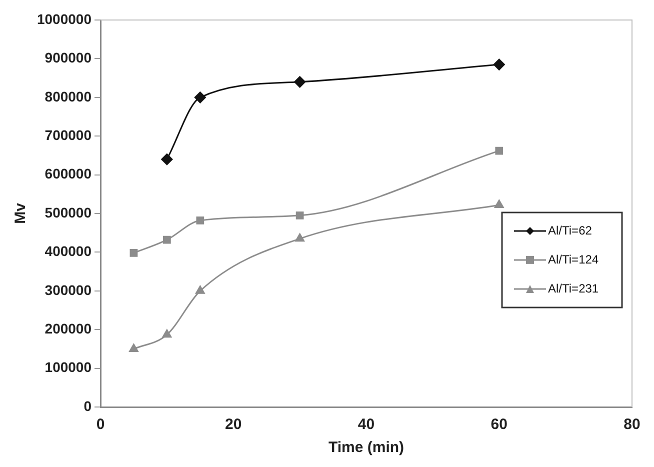 This screenshot has height=467, width=654. Describe the element at coordinates (68, 212) in the screenshot. I see `y-tick-label: 500000` at that location.